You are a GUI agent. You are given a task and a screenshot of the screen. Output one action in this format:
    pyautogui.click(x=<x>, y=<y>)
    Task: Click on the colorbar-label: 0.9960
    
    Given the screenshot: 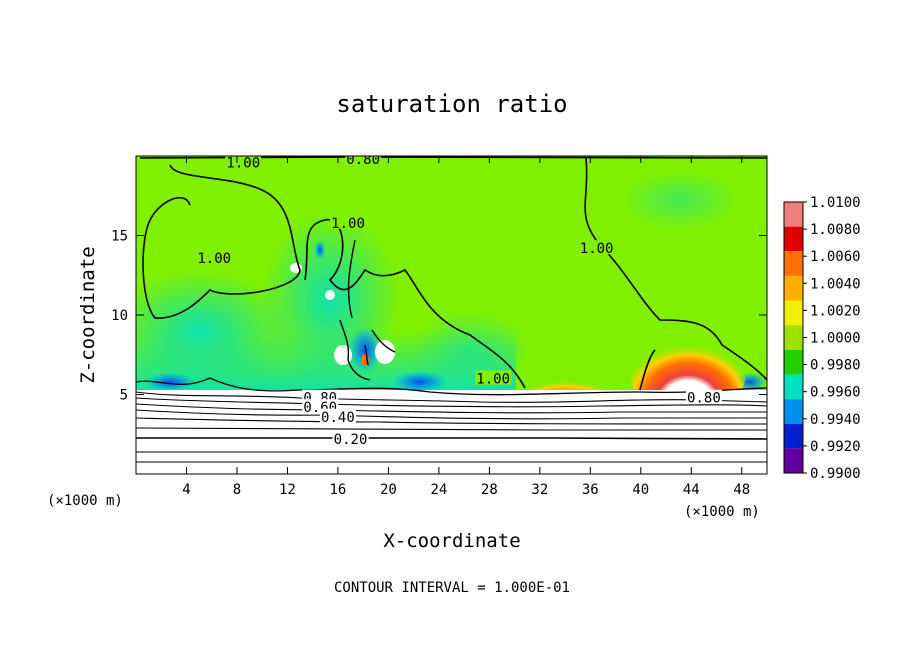 What is the action you would take?
    pyautogui.click(x=835, y=393)
    